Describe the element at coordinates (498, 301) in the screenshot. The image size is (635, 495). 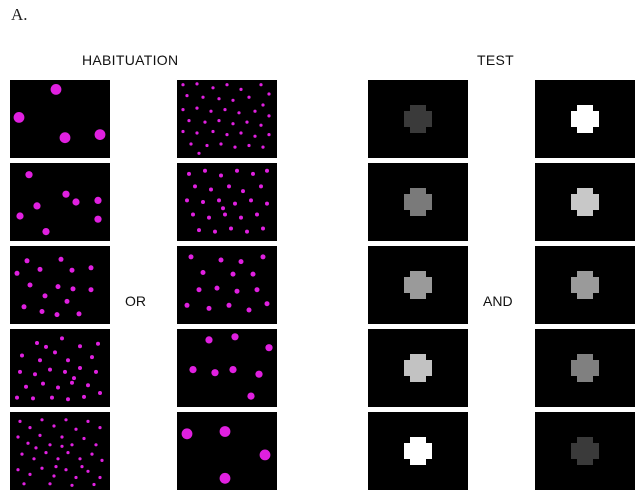
I see `and-connector: AND` at that location.